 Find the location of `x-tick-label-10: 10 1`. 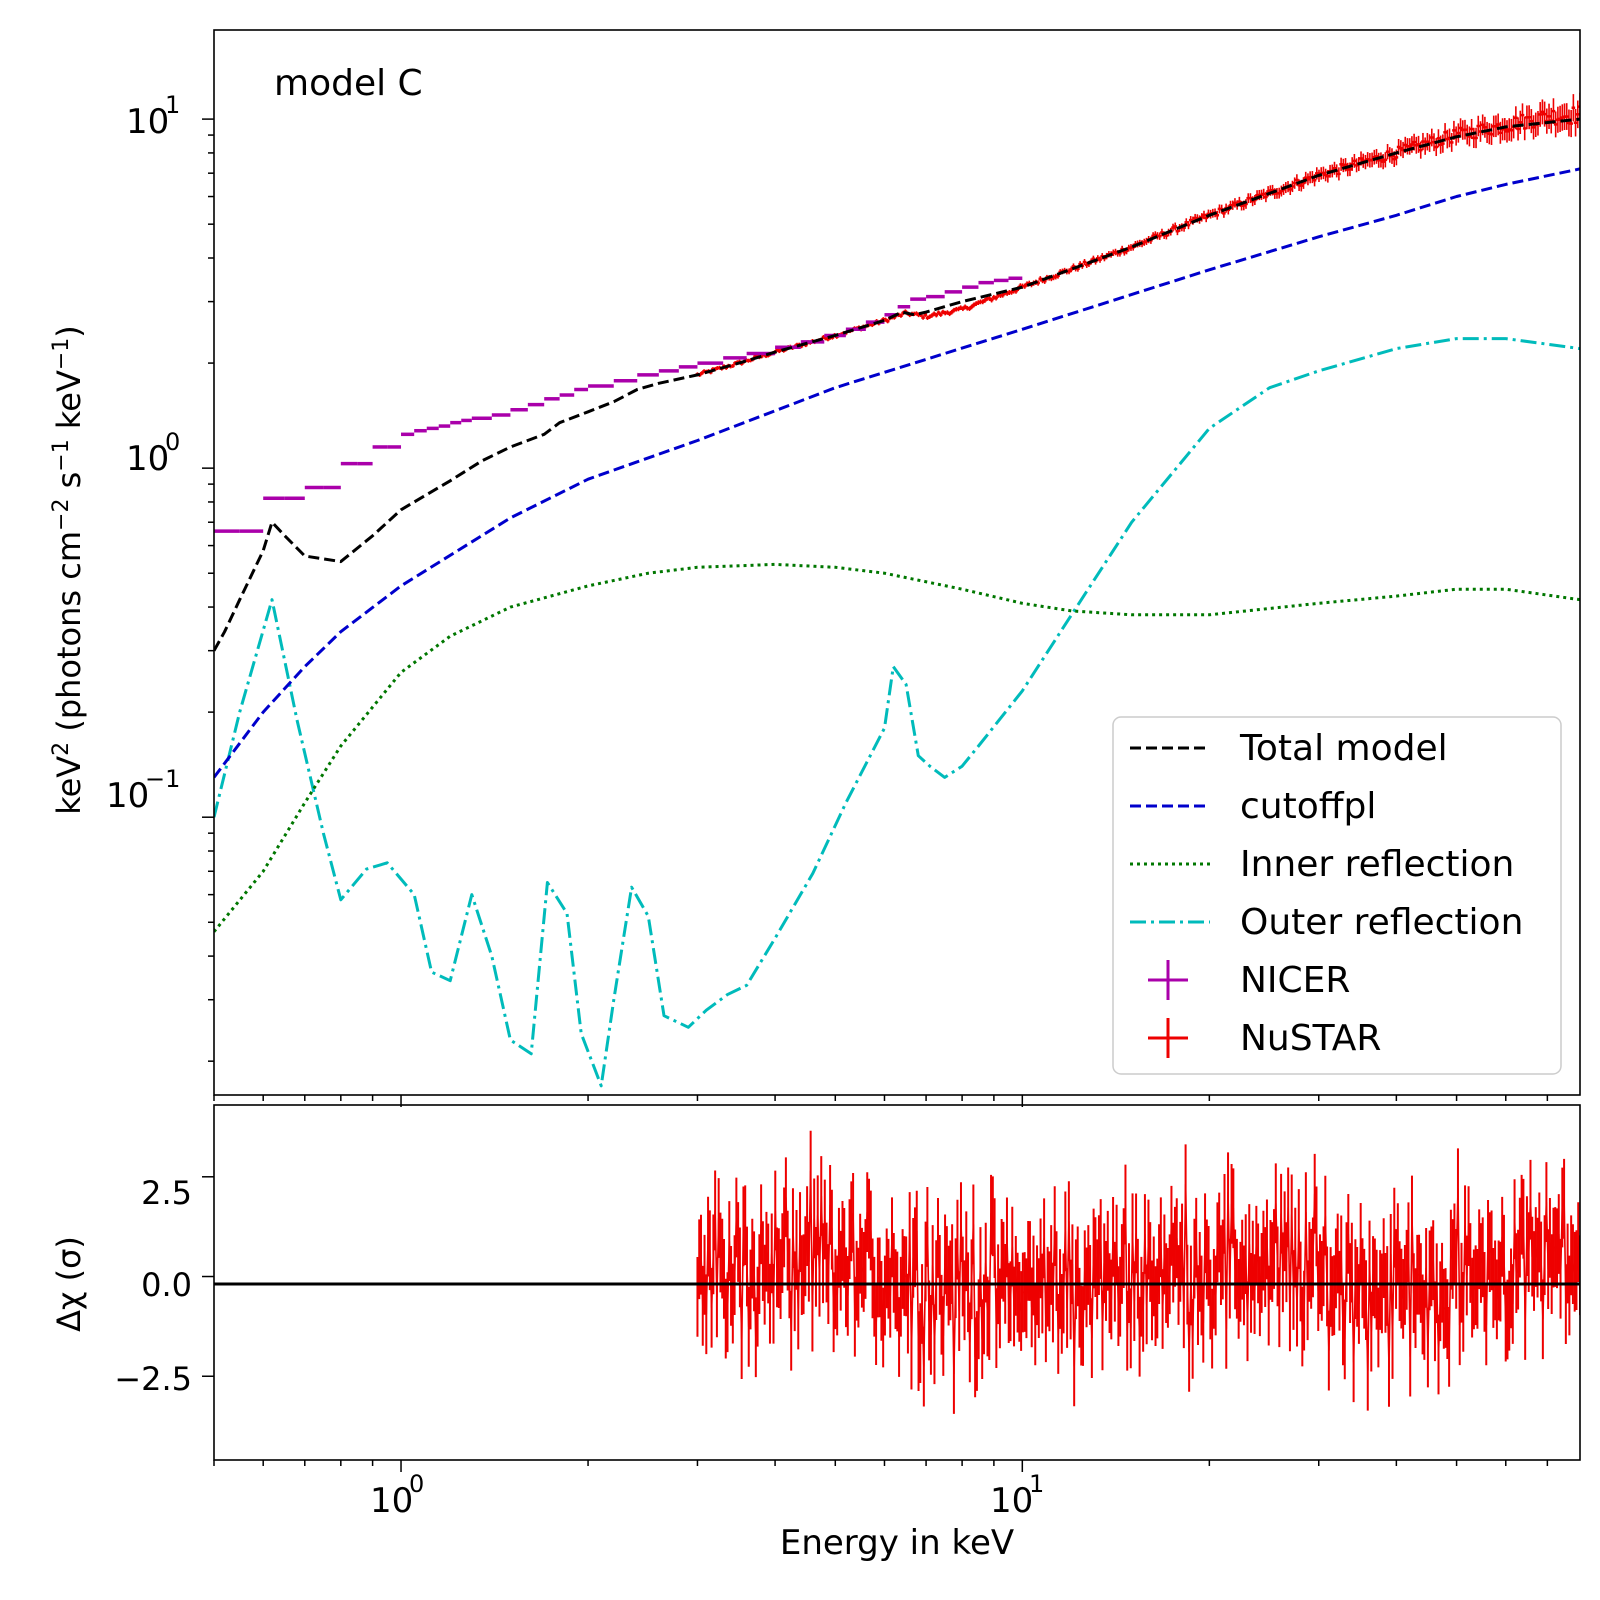

x-tick-label-10: 10 1 is located at coordinates (1017, 1495).